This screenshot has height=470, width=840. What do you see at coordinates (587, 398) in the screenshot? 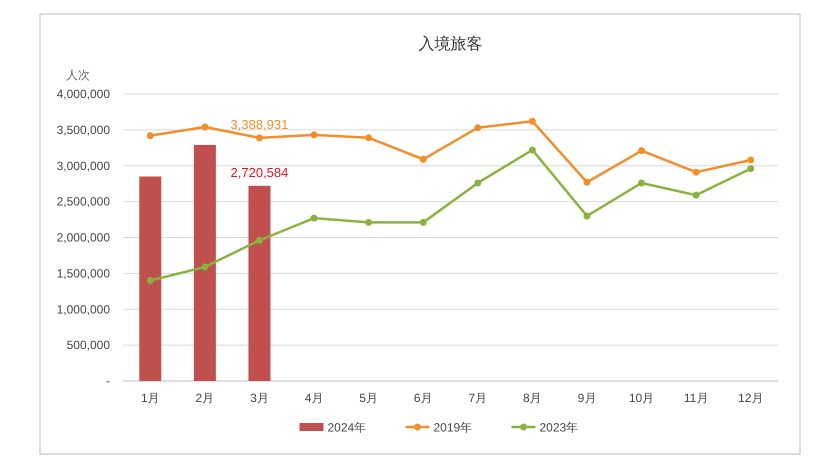
I see `x-tick-label: 9月` at bounding box center [587, 398].